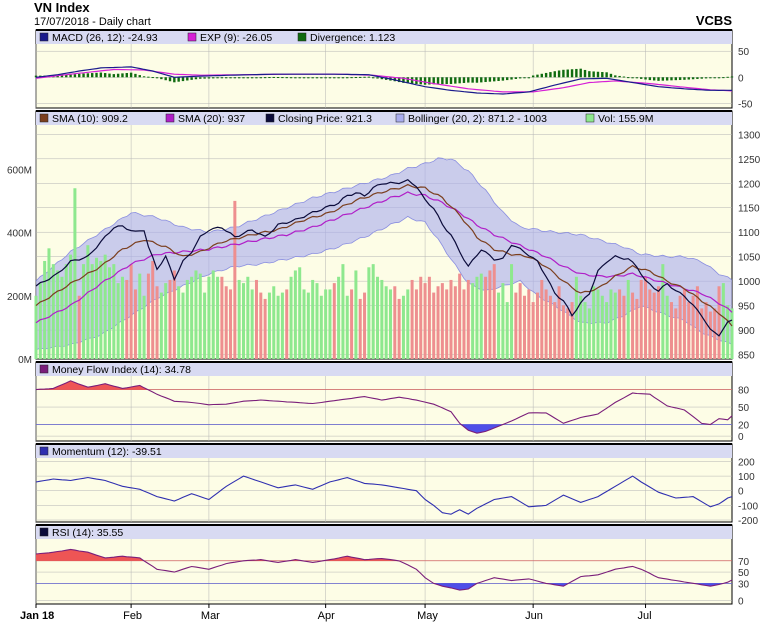 The height and width of the screenshot is (628, 767). Describe the element at coordinates (749, 258) in the screenshot. I see `y-tick-label: 1050` at that location.